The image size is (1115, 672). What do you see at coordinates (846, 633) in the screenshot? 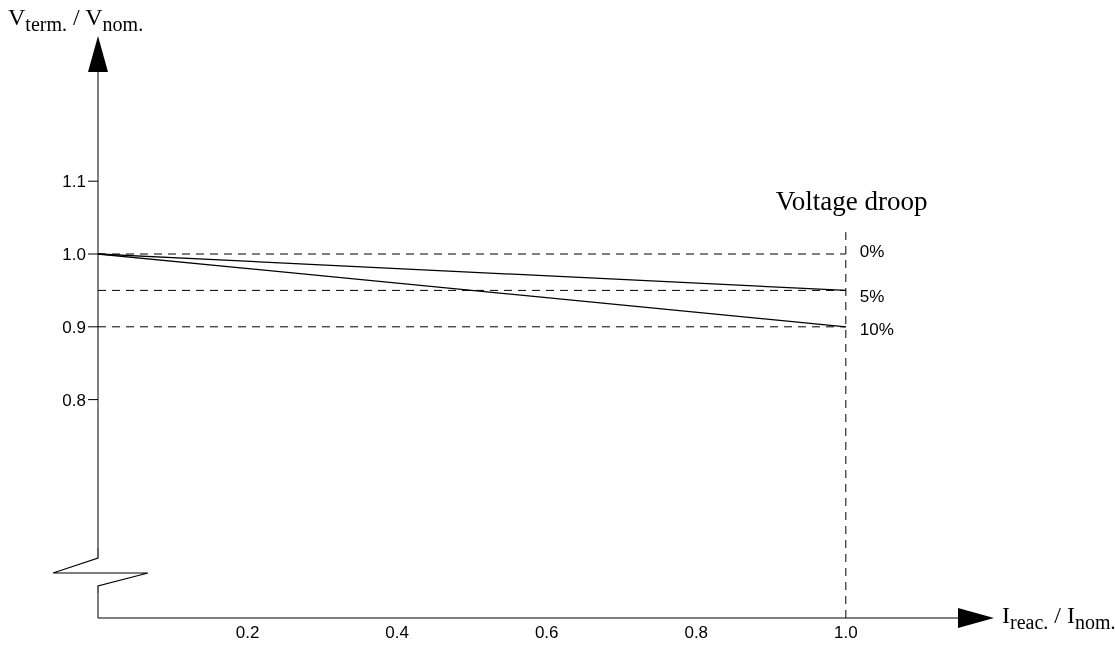
I see `x-tick-label: 1.0` at bounding box center [846, 633].